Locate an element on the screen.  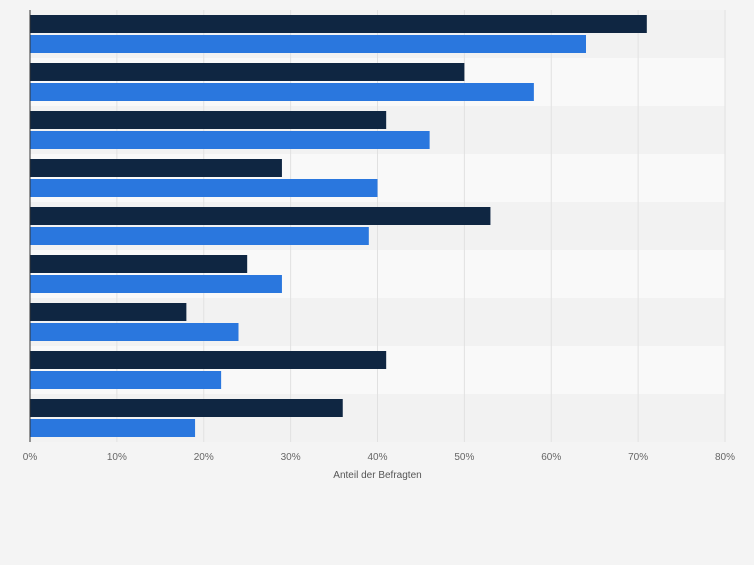
x-tick-label: 30% is located at coordinates (291, 457).